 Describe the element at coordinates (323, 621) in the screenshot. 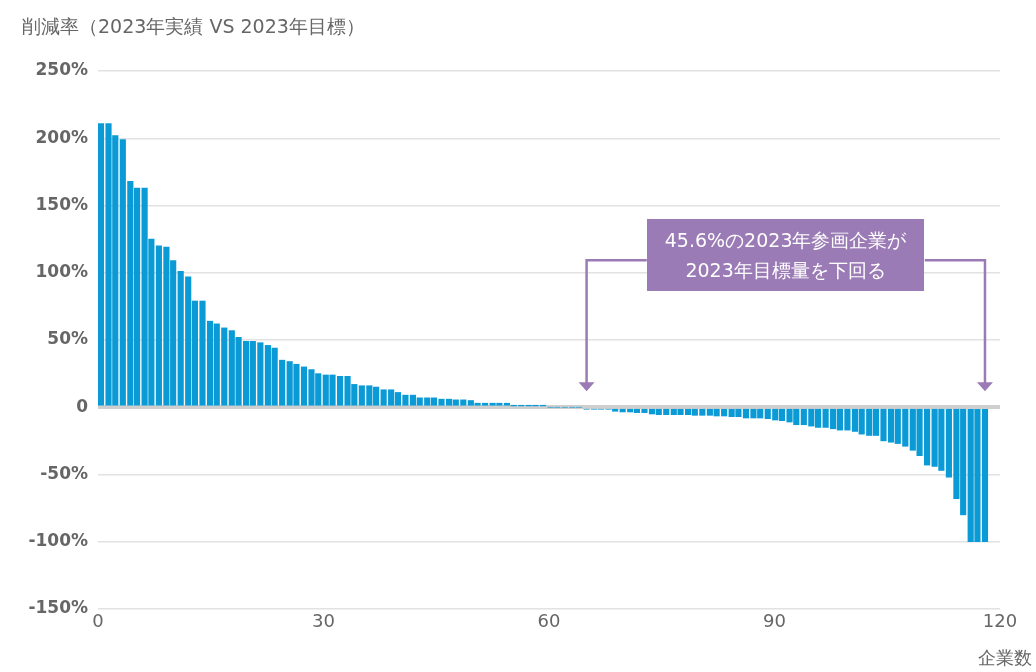

I see `x-tick-label: 30` at that location.